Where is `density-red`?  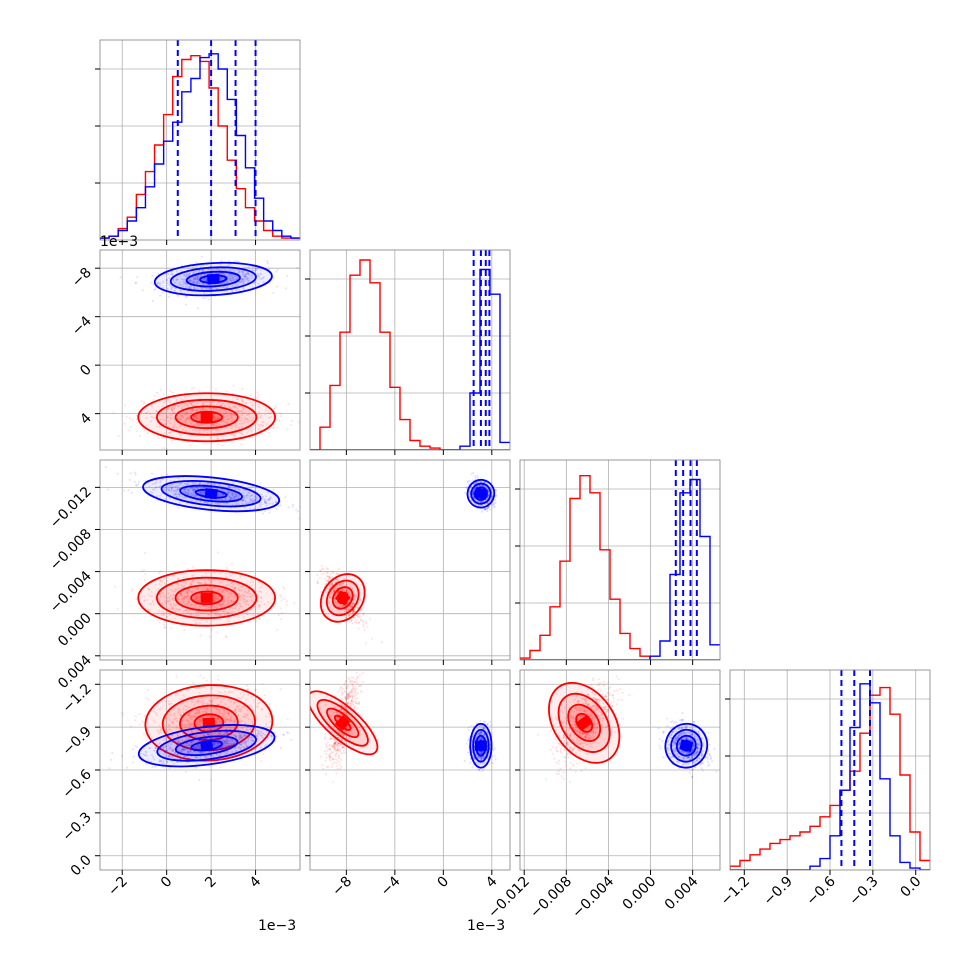 density-red is located at coordinates (207, 417).